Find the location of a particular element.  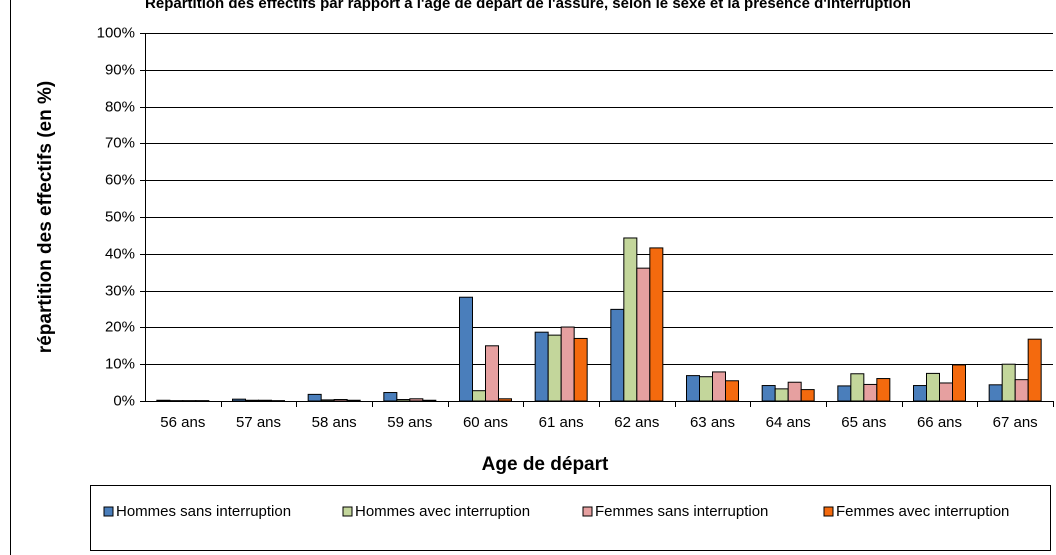

y-tick-label: 20% is located at coordinates (120, 326).